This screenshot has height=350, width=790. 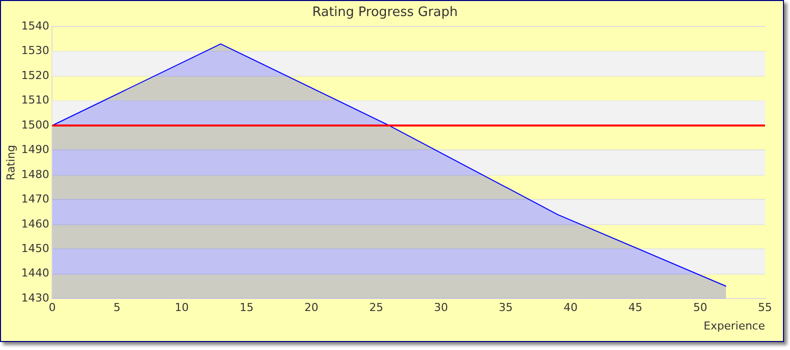 I want to click on x-tick-label: 20, so click(x=311, y=307).